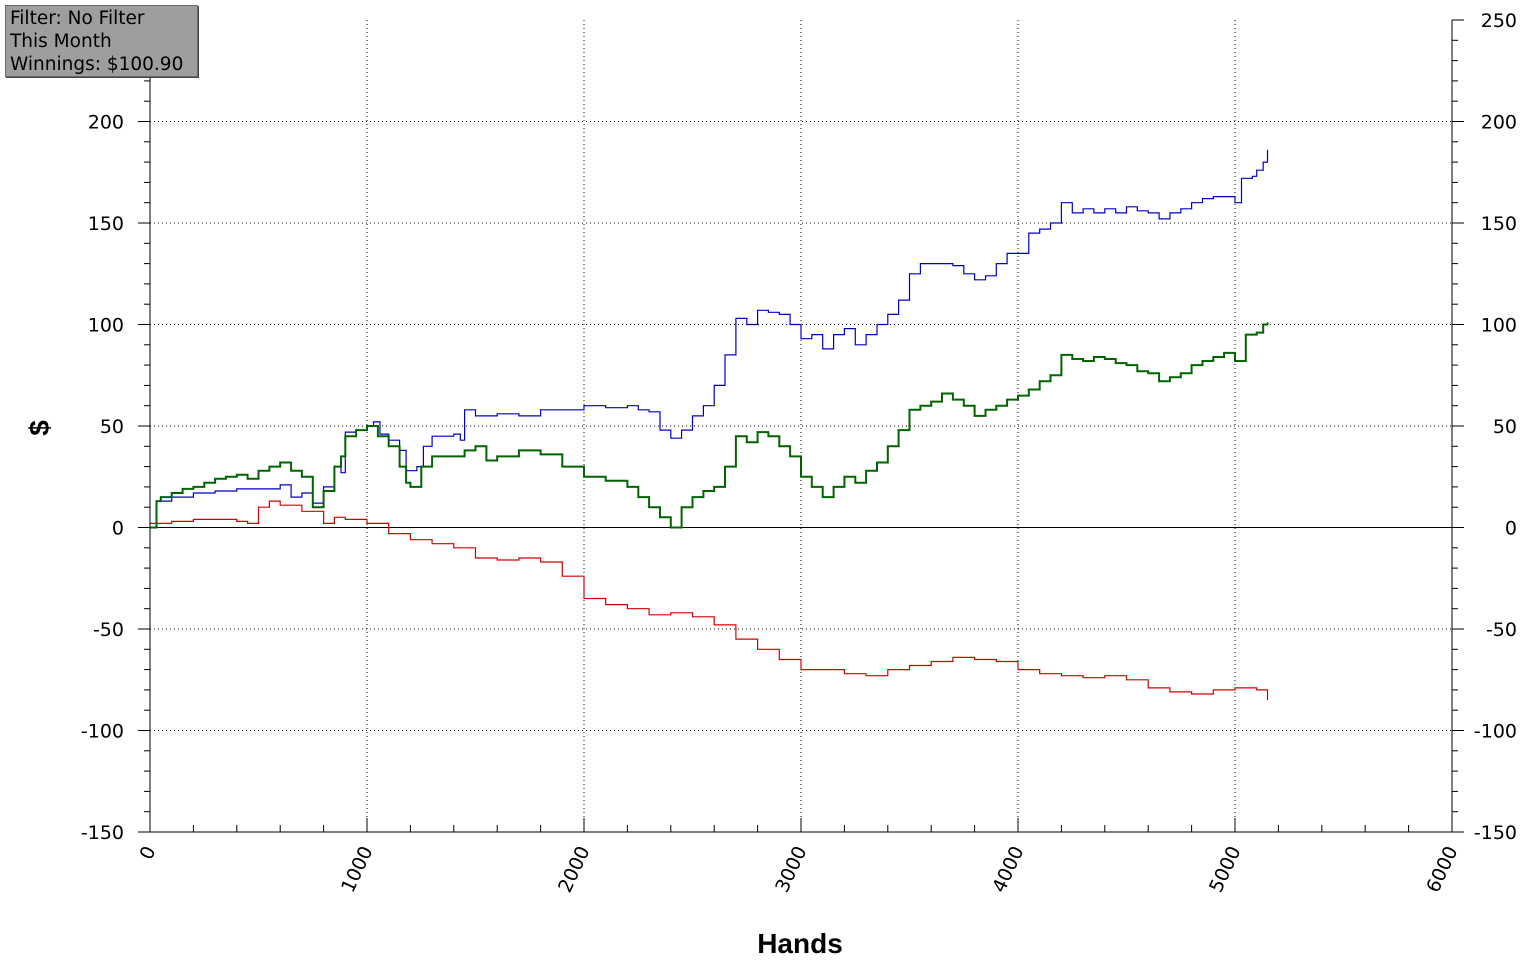 The height and width of the screenshot is (967, 1534). What do you see at coordinates (1499, 21) in the screenshot?
I see `y-tick-label-right: 250` at bounding box center [1499, 21].